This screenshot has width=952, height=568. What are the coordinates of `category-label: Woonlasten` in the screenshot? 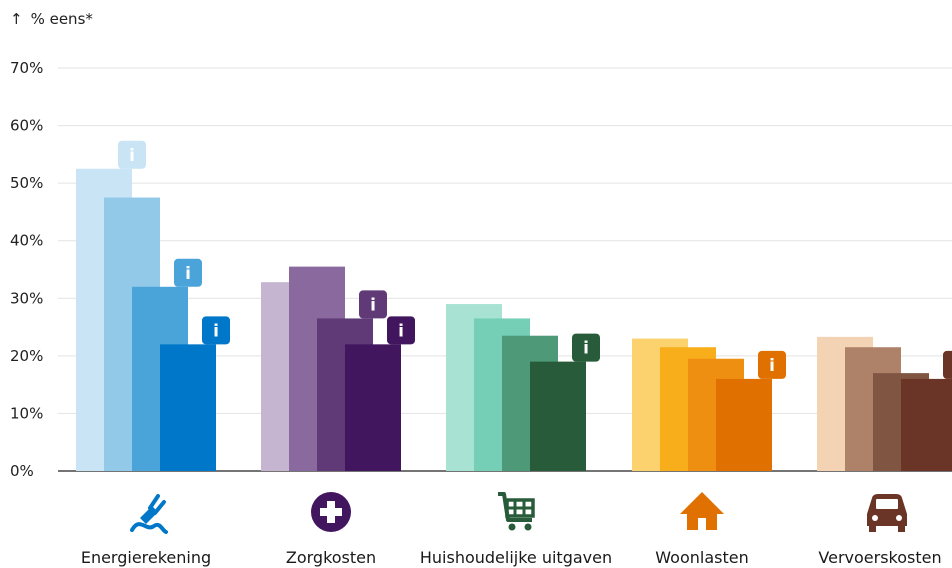 It's located at (701, 557).